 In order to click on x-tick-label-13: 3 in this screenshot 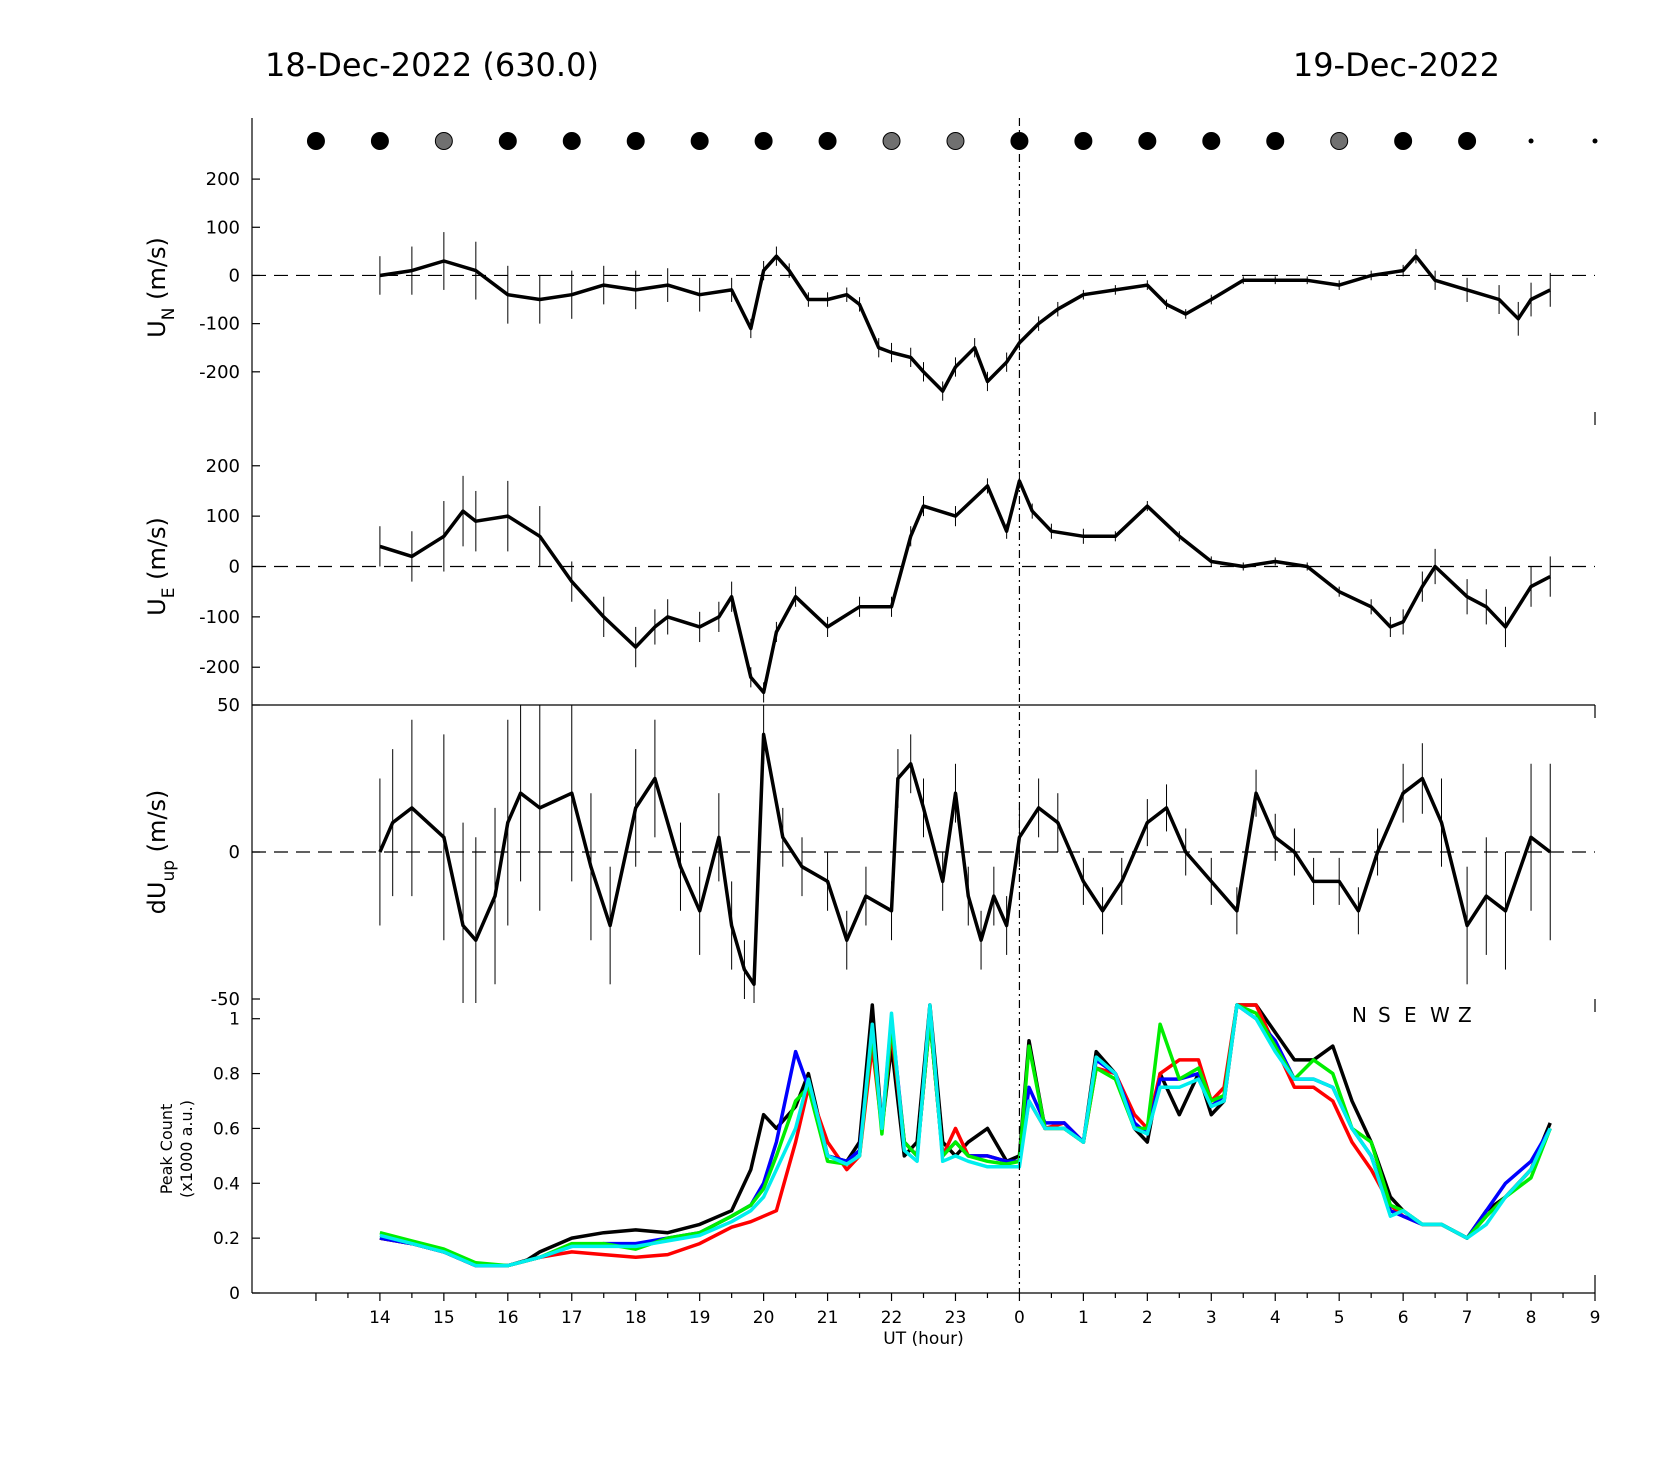, I will do `click(1211, 1318)`.